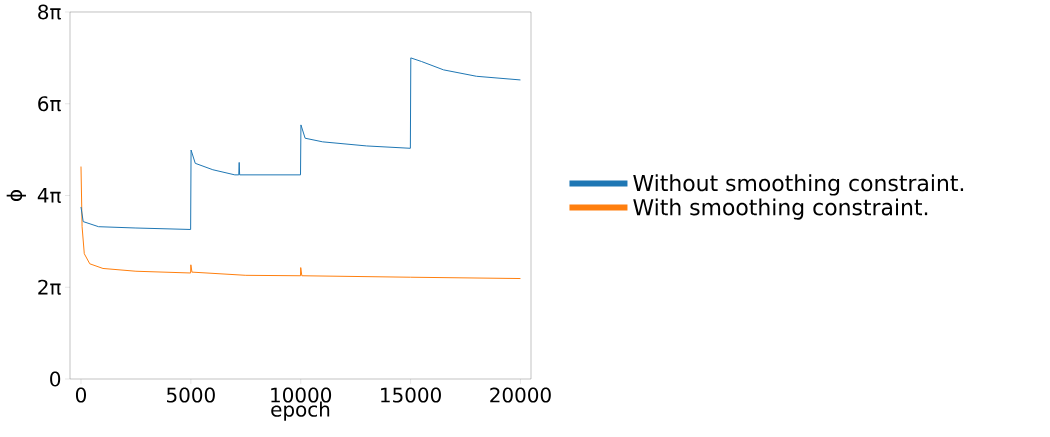  What do you see at coordinates (81, 395) in the screenshot?
I see `x-tick-label: 0` at bounding box center [81, 395].